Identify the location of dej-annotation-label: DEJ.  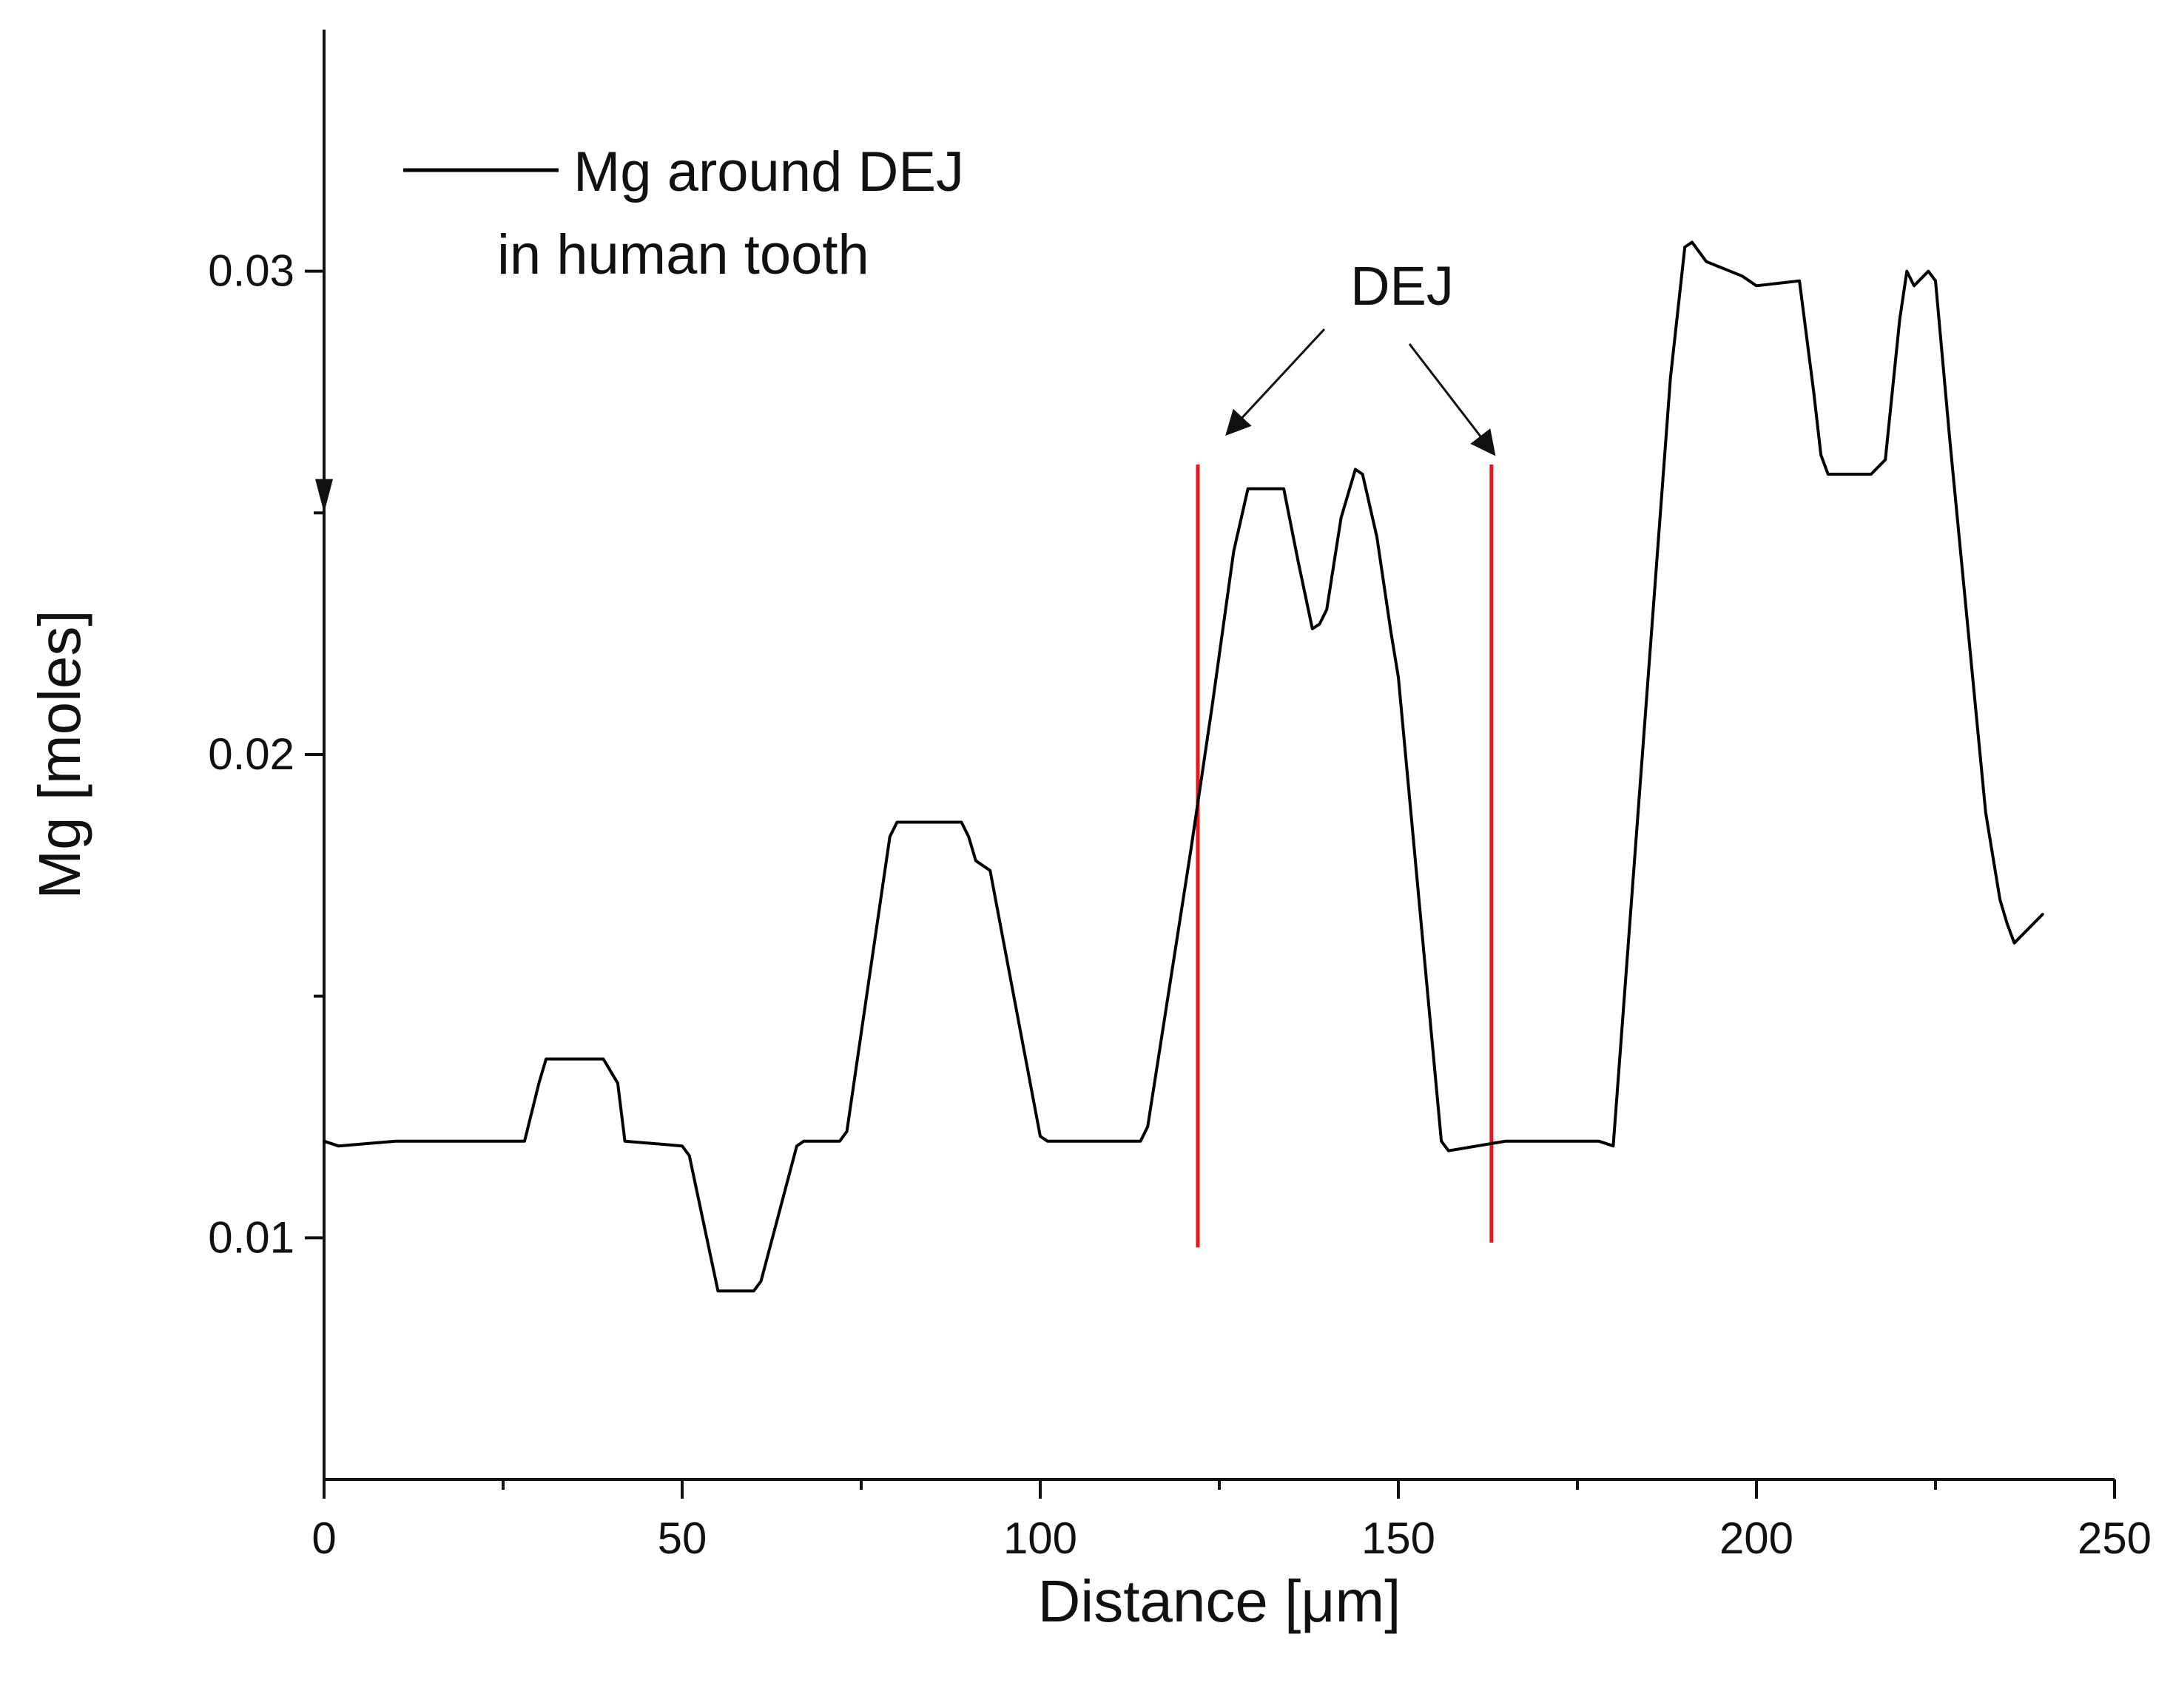
(1402, 286).